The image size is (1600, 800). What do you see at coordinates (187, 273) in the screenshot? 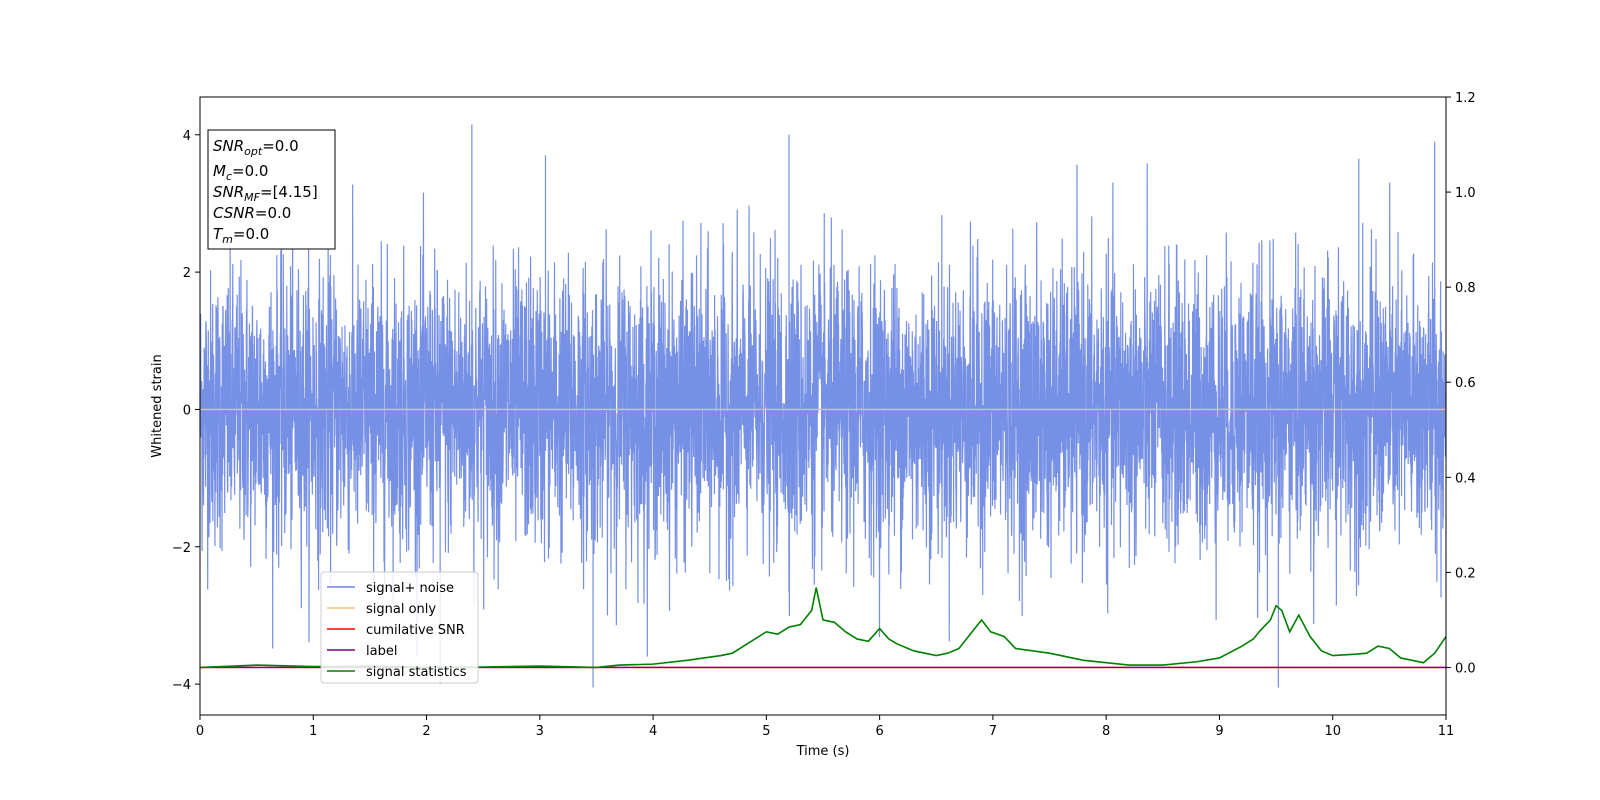
I see `y-tick-label: 2` at bounding box center [187, 273].